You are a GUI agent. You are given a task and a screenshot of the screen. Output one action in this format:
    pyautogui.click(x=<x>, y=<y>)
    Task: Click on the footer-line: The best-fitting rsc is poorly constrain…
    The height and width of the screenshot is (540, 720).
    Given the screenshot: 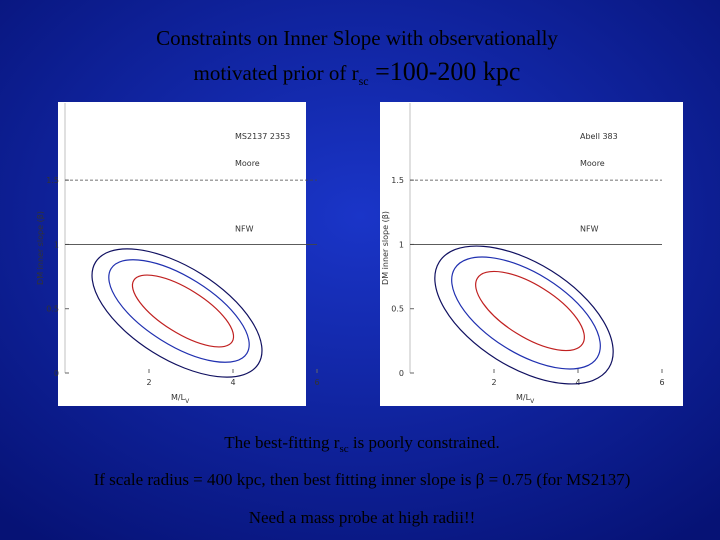 What is the action you would take?
    pyautogui.click(x=361, y=444)
    